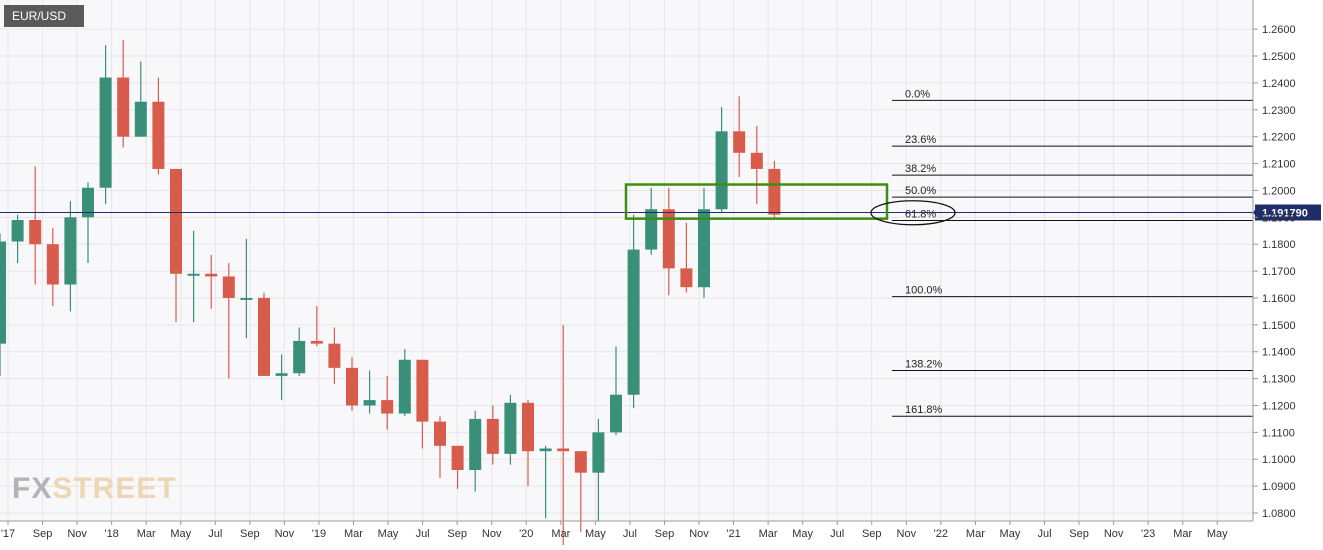 This screenshot has height=550, width=1323. What do you see at coordinates (1148, 534) in the screenshot?
I see `x-tick-label: '23` at bounding box center [1148, 534].